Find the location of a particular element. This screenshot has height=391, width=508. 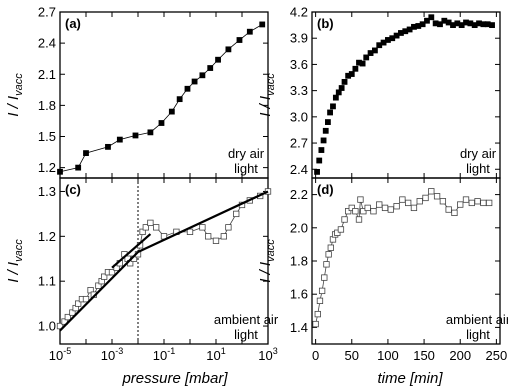

y-tick-label-a: 1.5 is located at coordinates (47, 136).